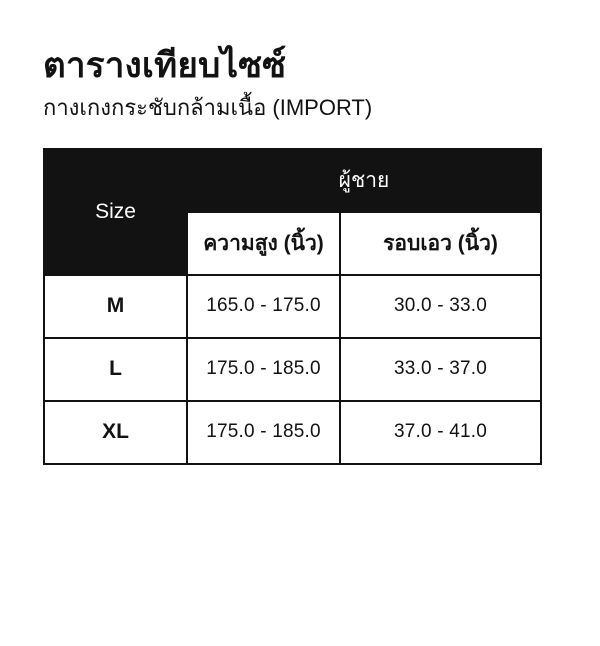  What do you see at coordinates (165, 65) in the screenshot?
I see `page-title: ตารางเทียบไซซ์` at bounding box center [165, 65].